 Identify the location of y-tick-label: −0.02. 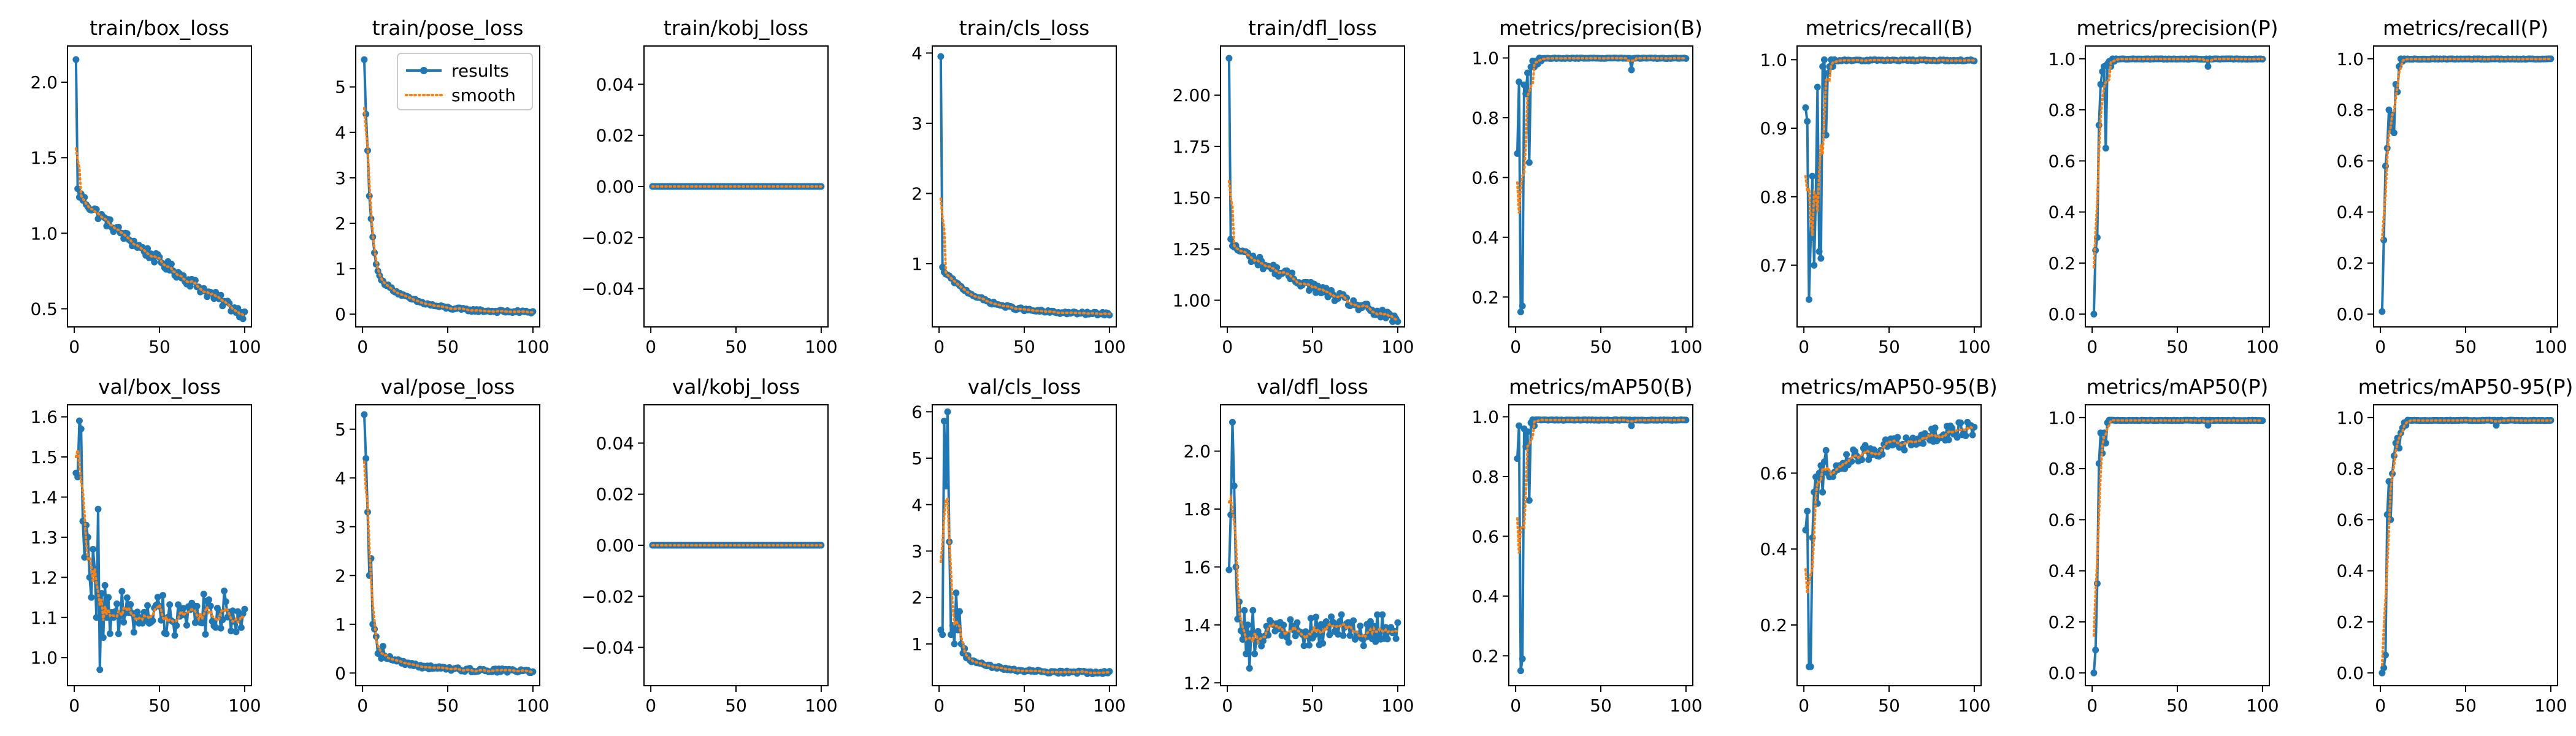
(607, 238).